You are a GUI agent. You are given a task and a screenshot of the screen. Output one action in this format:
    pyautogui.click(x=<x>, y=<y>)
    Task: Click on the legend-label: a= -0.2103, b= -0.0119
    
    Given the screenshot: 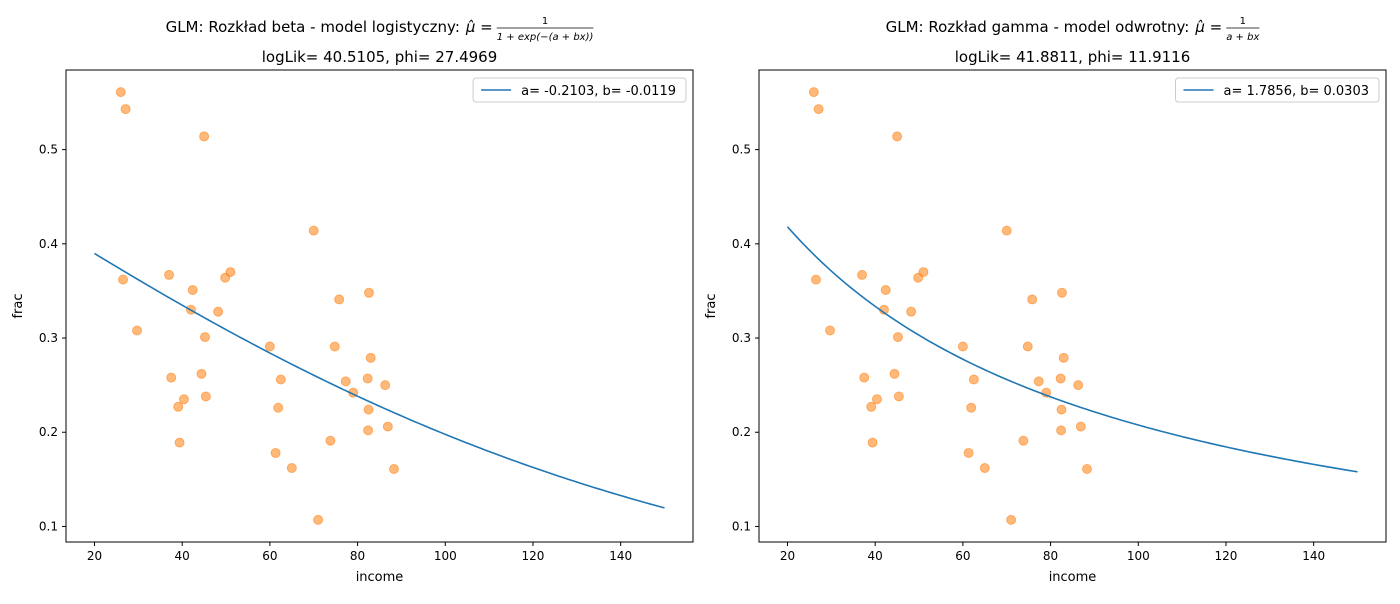 What is the action you would take?
    pyautogui.click(x=598, y=91)
    